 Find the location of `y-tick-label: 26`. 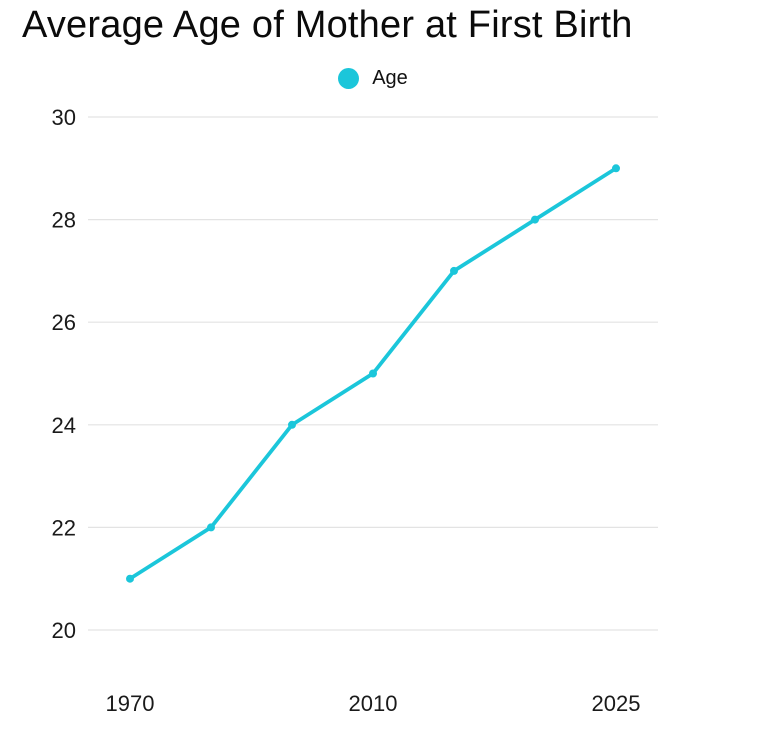

y-tick-label: 26 is located at coordinates (64, 322).